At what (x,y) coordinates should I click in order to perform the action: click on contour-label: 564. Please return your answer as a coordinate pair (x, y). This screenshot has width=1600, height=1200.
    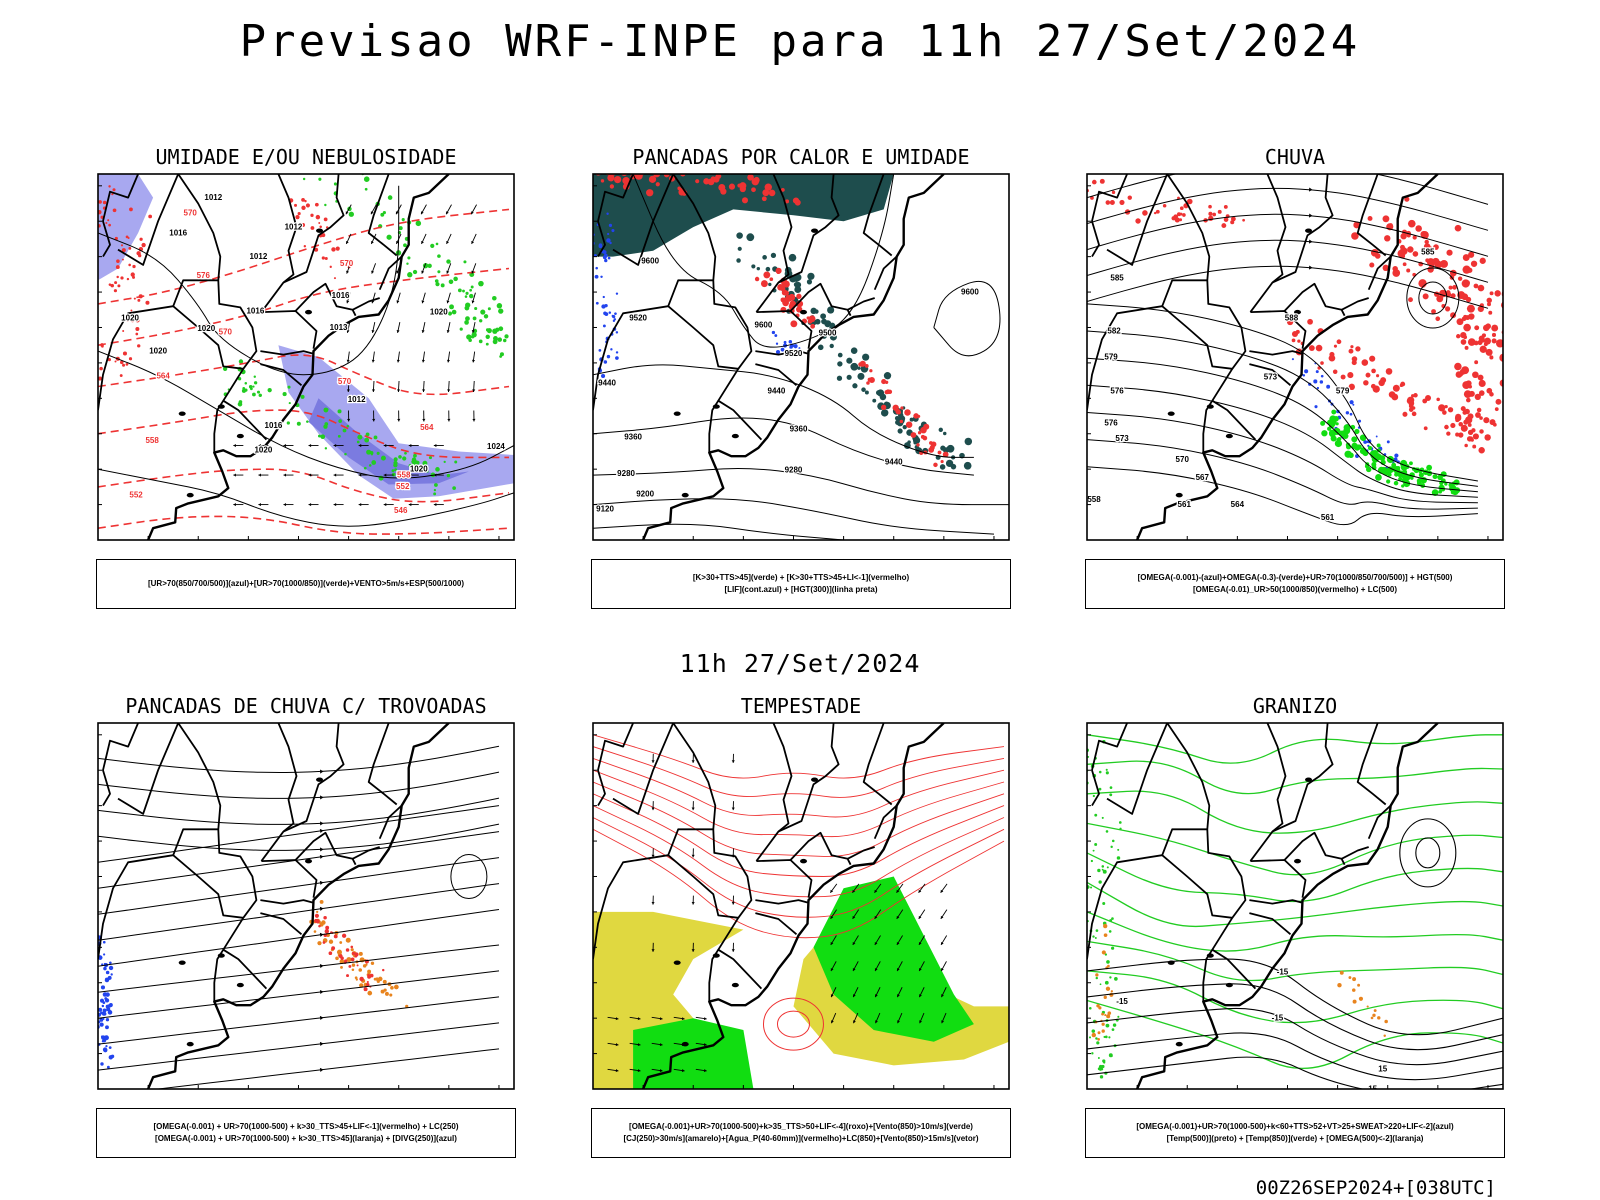
    Looking at the image, I should click on (163, 375).